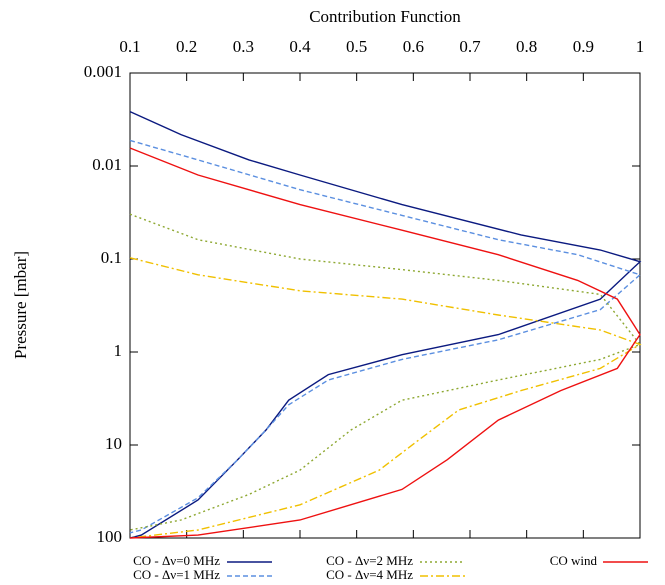 The width and height of the screenshot is (665, 585). What do you see at coordinates (243, 46) in the screenshot?
I see `x-tick-label: 0.3` at bounding box center [243, 46].